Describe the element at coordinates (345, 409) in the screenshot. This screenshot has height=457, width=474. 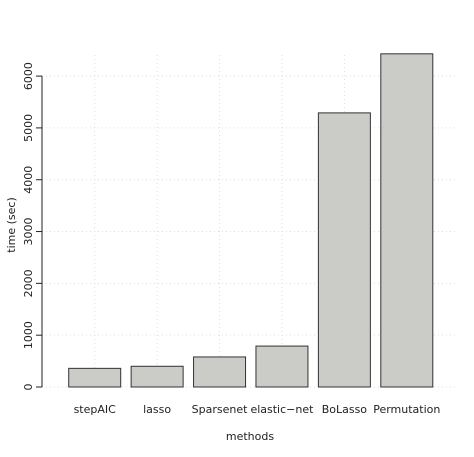
I see `x-tick-label: BoLasso` at that location.